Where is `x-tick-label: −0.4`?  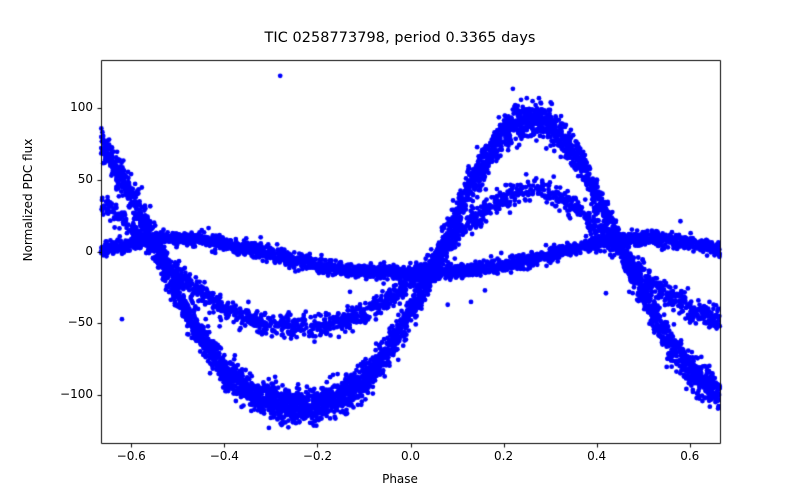
x-tick-label: −0.4 is located at coordinates (224, 456).